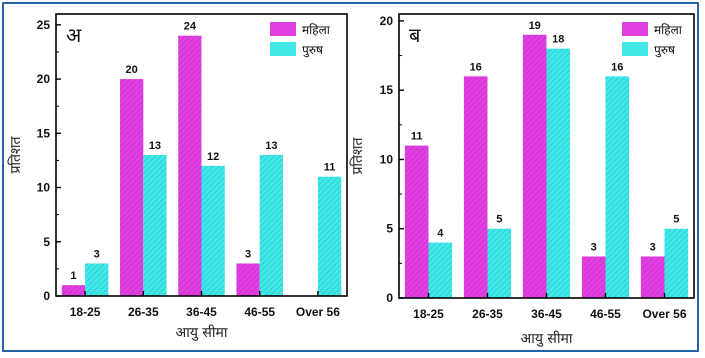 This screenshot has width=705, height=358. Describe the element at coordinates (415, 35) in the screenshot. I see `panel-label: ब` at that location.